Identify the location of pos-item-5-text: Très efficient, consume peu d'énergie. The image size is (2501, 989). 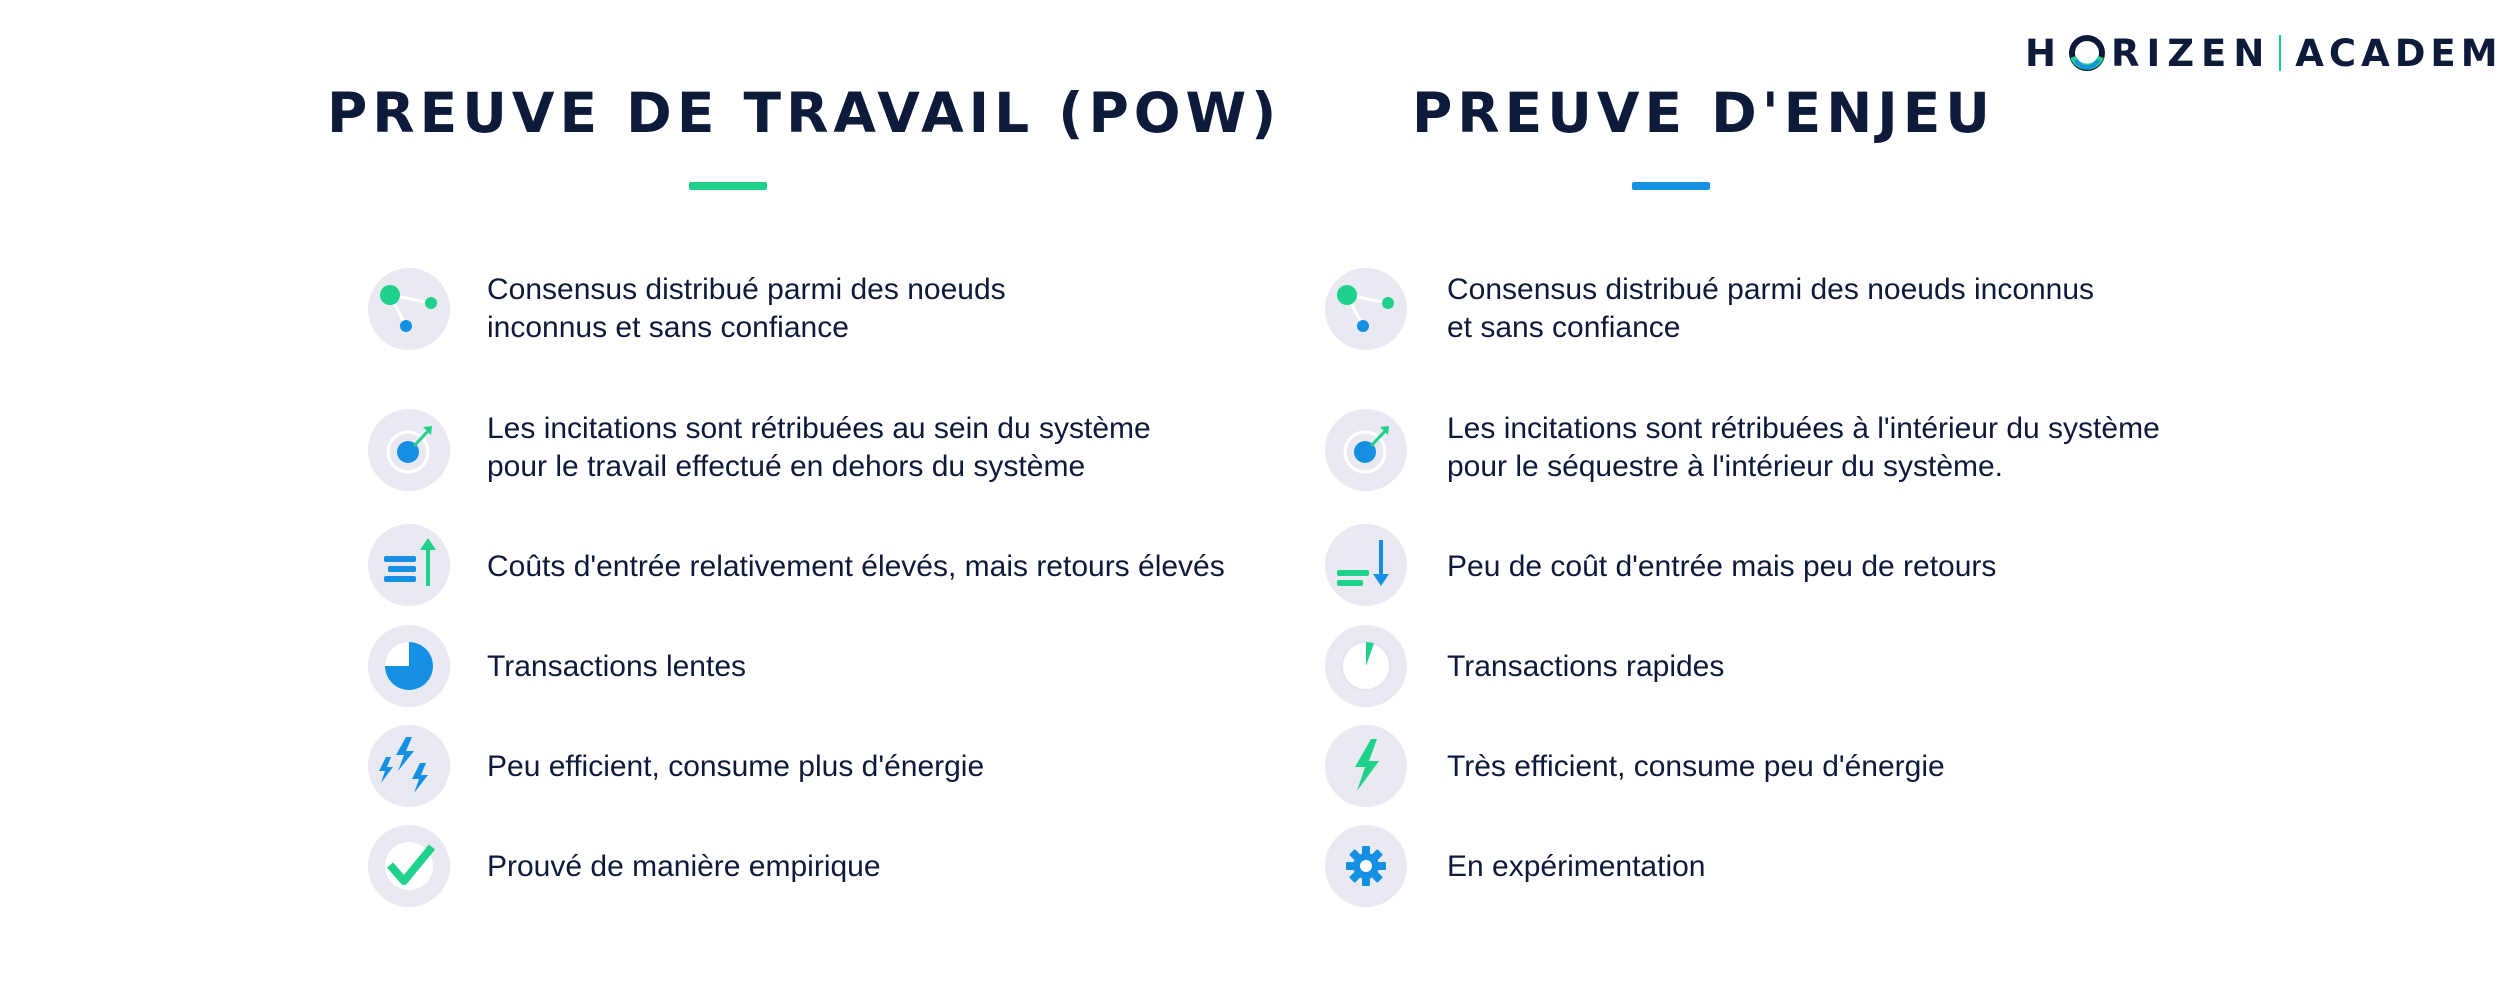
(1696, 766).